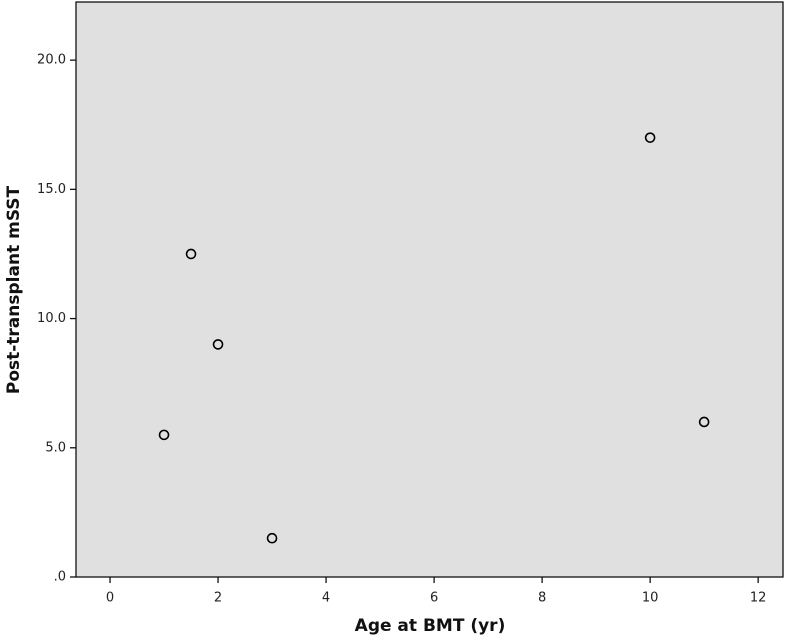 This screenshot has height=644, width=797. Describe the element at coordinates (110, 598) in the screenshot. I see `x-tick-label: 0` at that location.